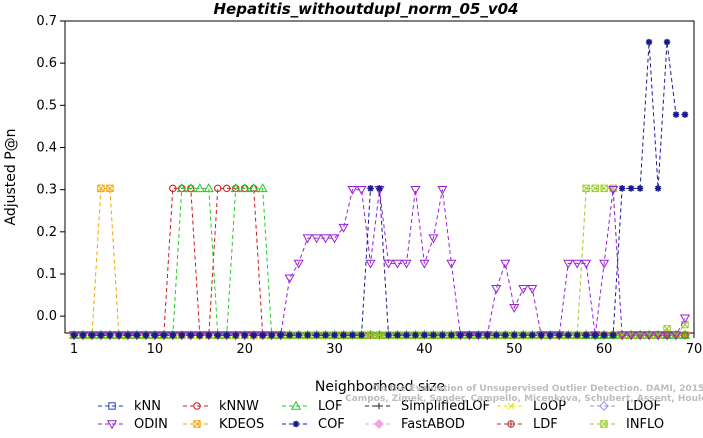 Image resolution: width=703 pixels, height=438 pixels. Describe the element at coordinates (223, 424) in the screenshot. I see `legend-entry-kdeos: KDEOS` at that location.